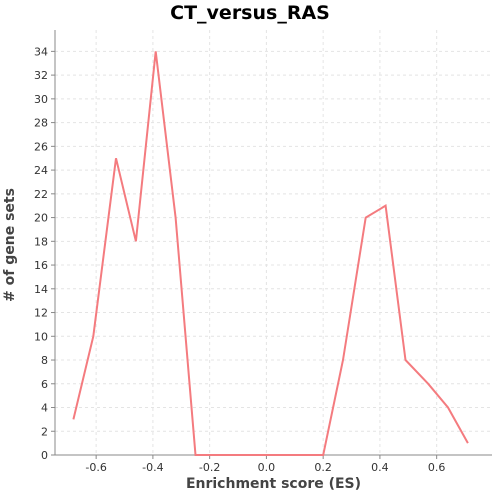 The height and width of the screenshot is (500, 500). Describe the element at coordinates (44, 455) in the screenshot. I see `y-tick-label: 0` at that location.